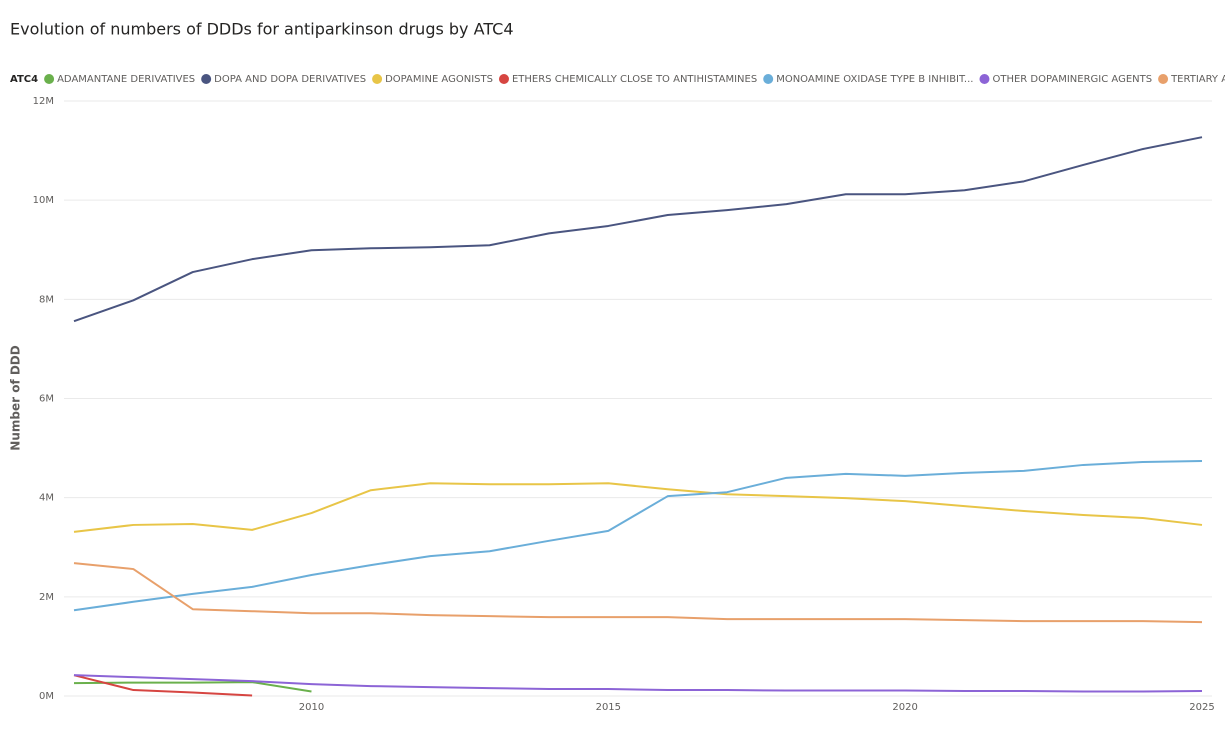  I want to click on y-tick-label: 8M, so click(46, 299).